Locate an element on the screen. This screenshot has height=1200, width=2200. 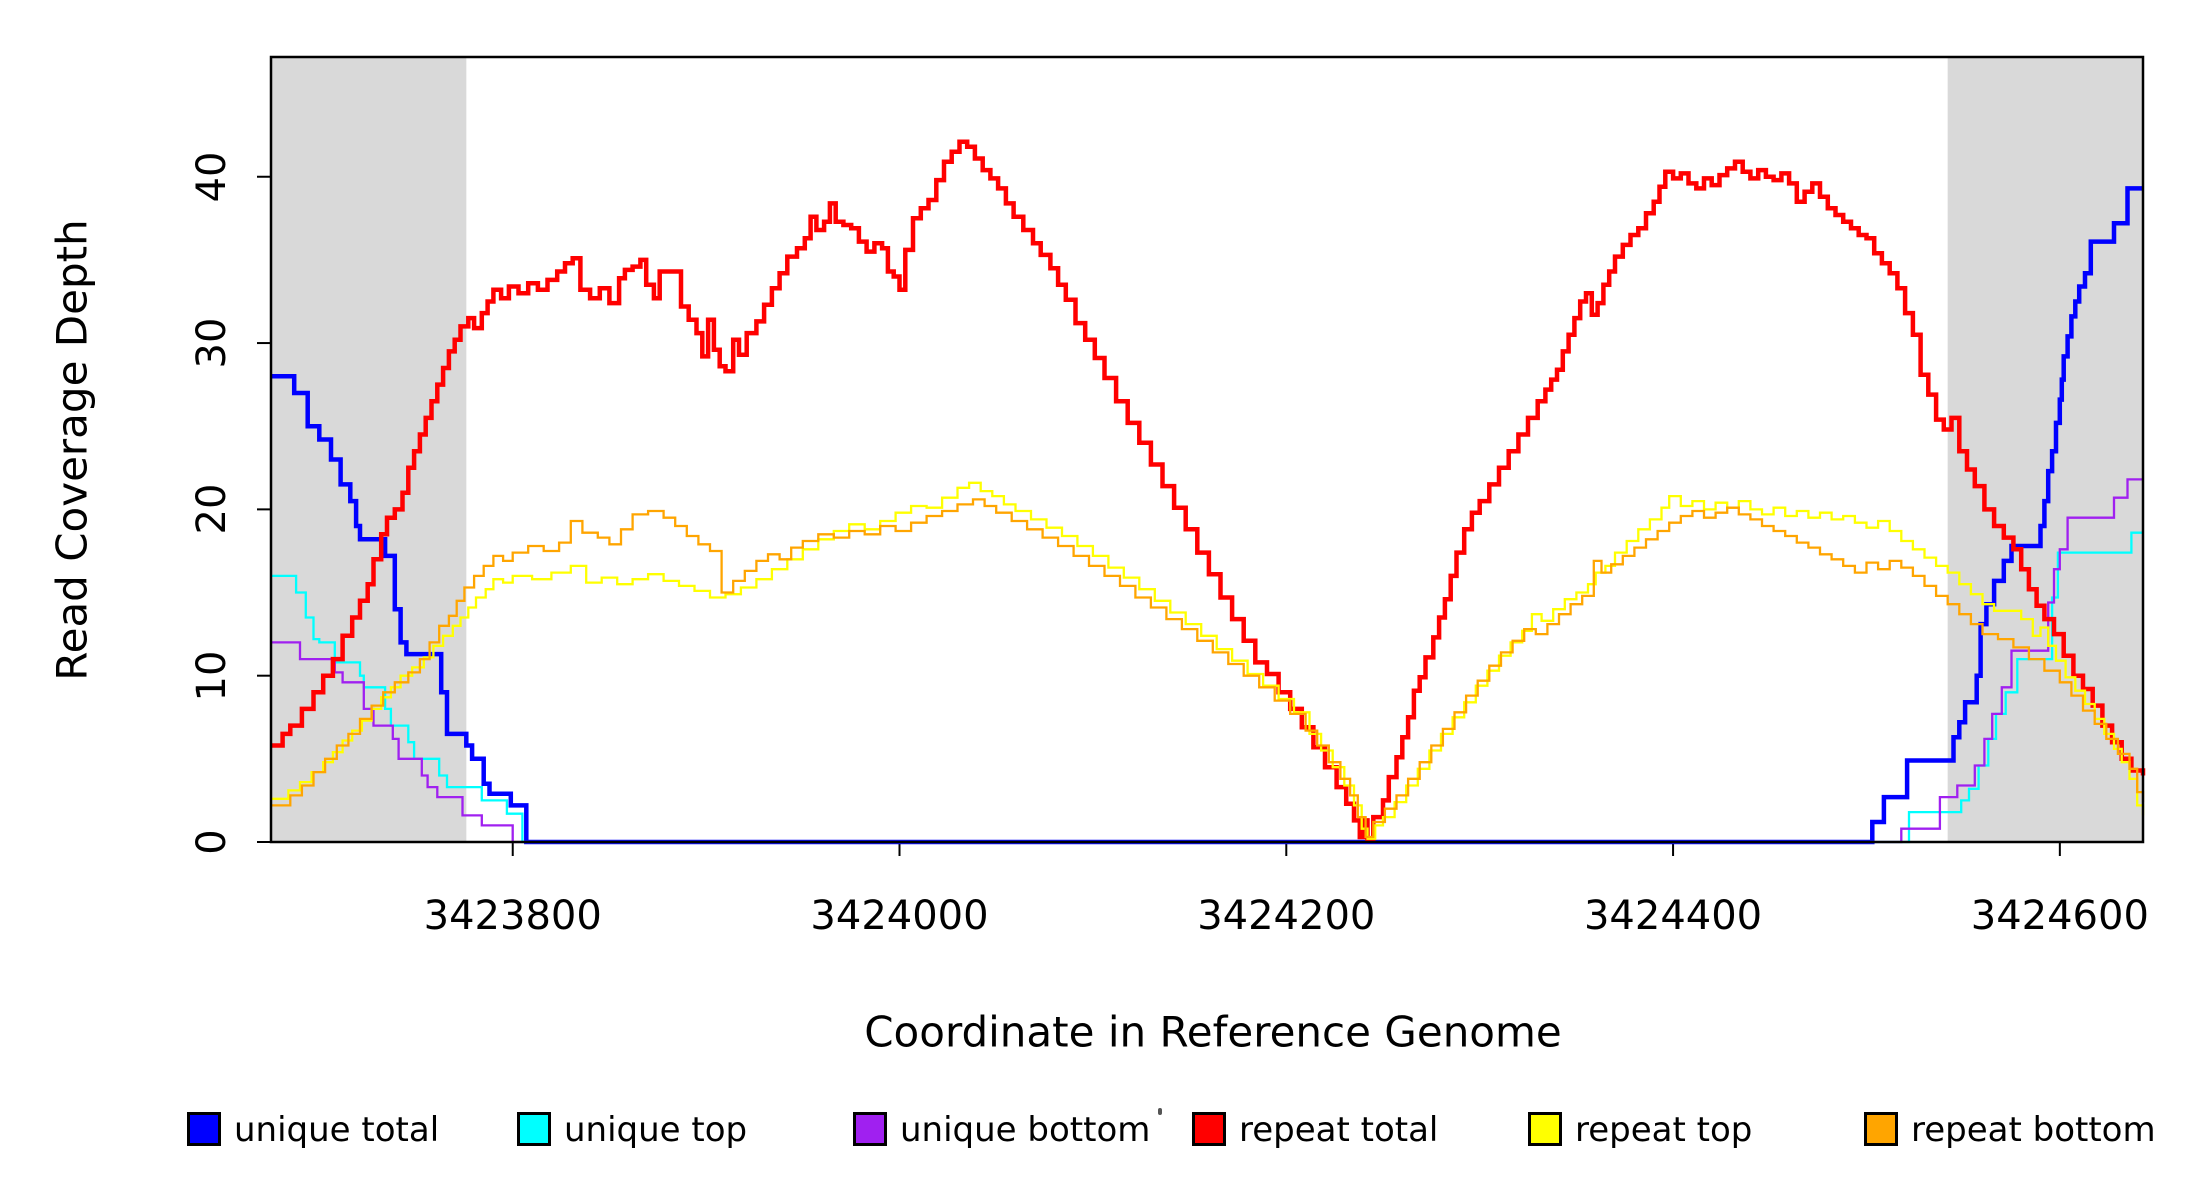
y-tick-label: 20 is located at coordinates (212, 509).